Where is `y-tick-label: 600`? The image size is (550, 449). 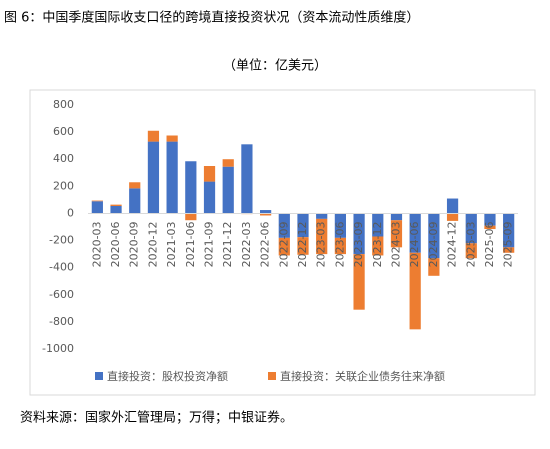
y-tick-label: 600 is located at coordinates (63, 131).